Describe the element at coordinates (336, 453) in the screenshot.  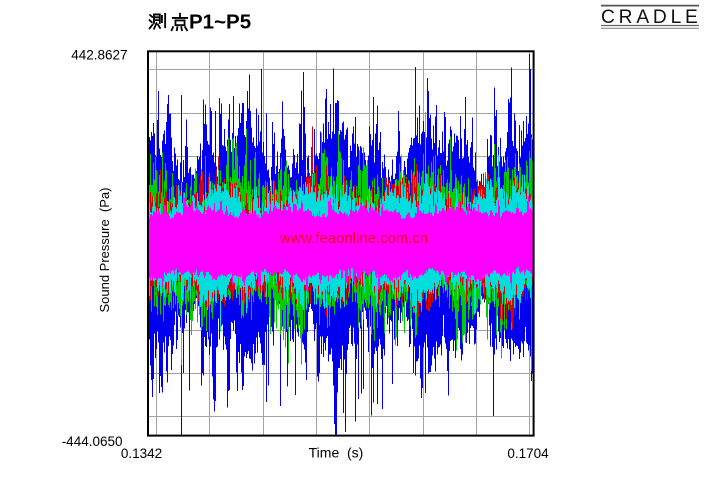
I see `svg-text: Time (s)` at that location.